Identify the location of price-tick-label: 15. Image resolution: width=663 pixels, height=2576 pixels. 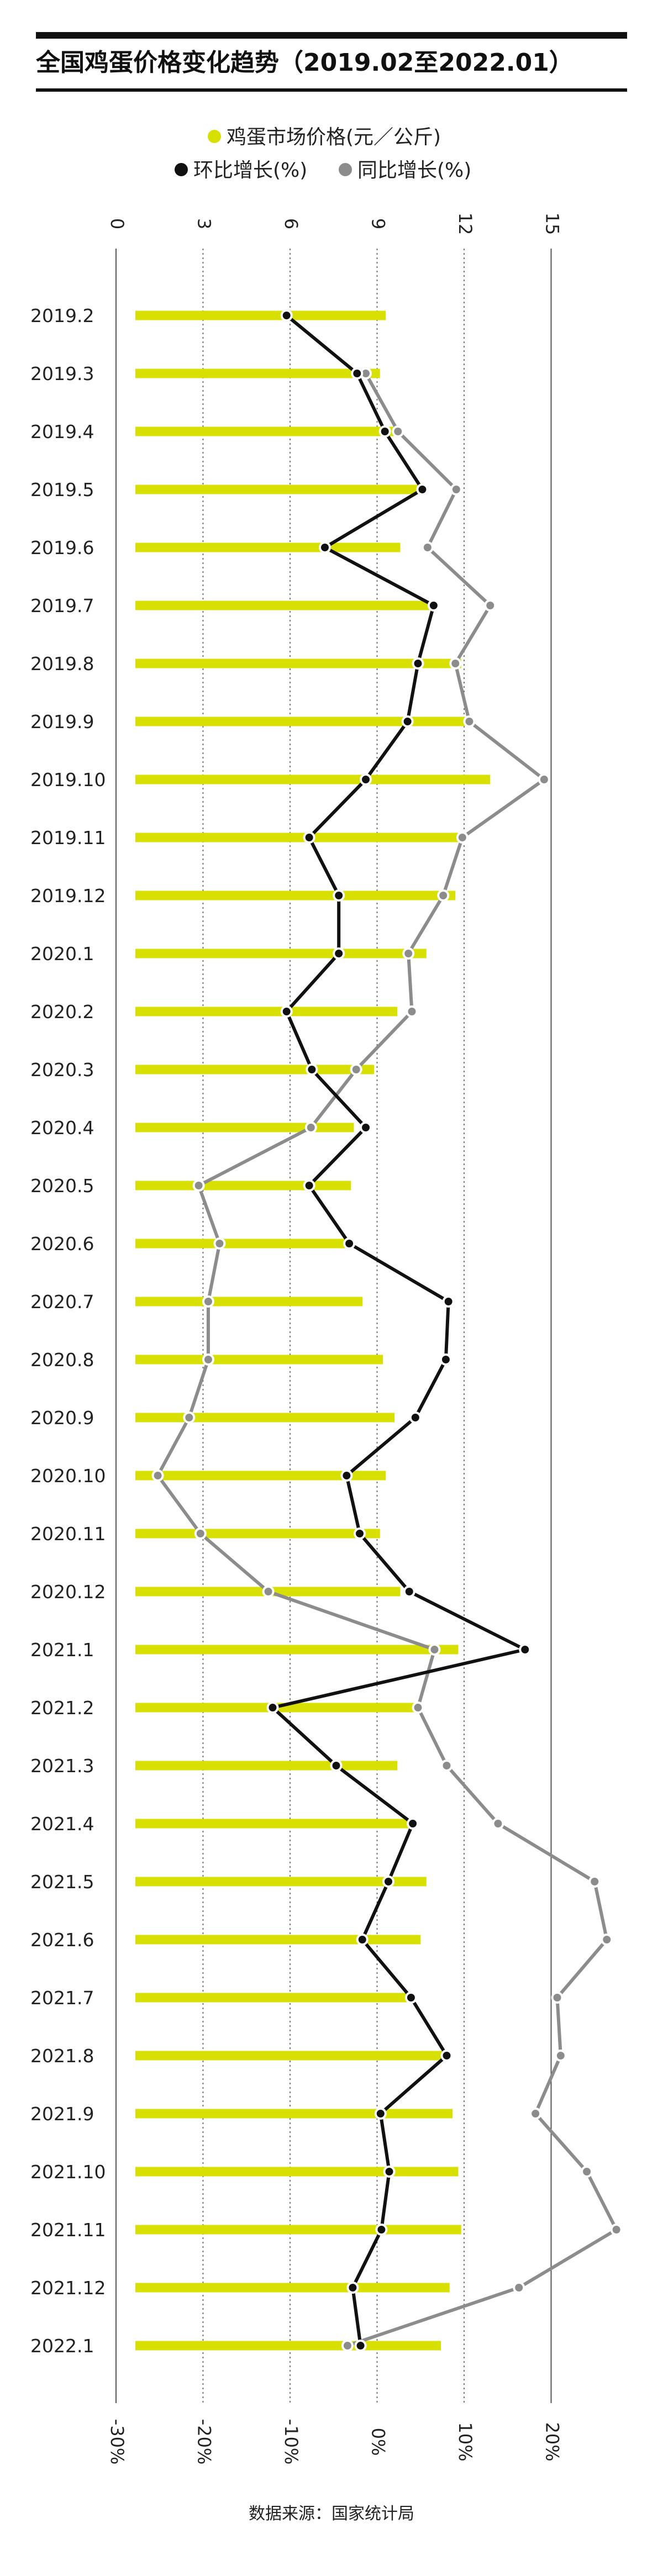
(552, 224).